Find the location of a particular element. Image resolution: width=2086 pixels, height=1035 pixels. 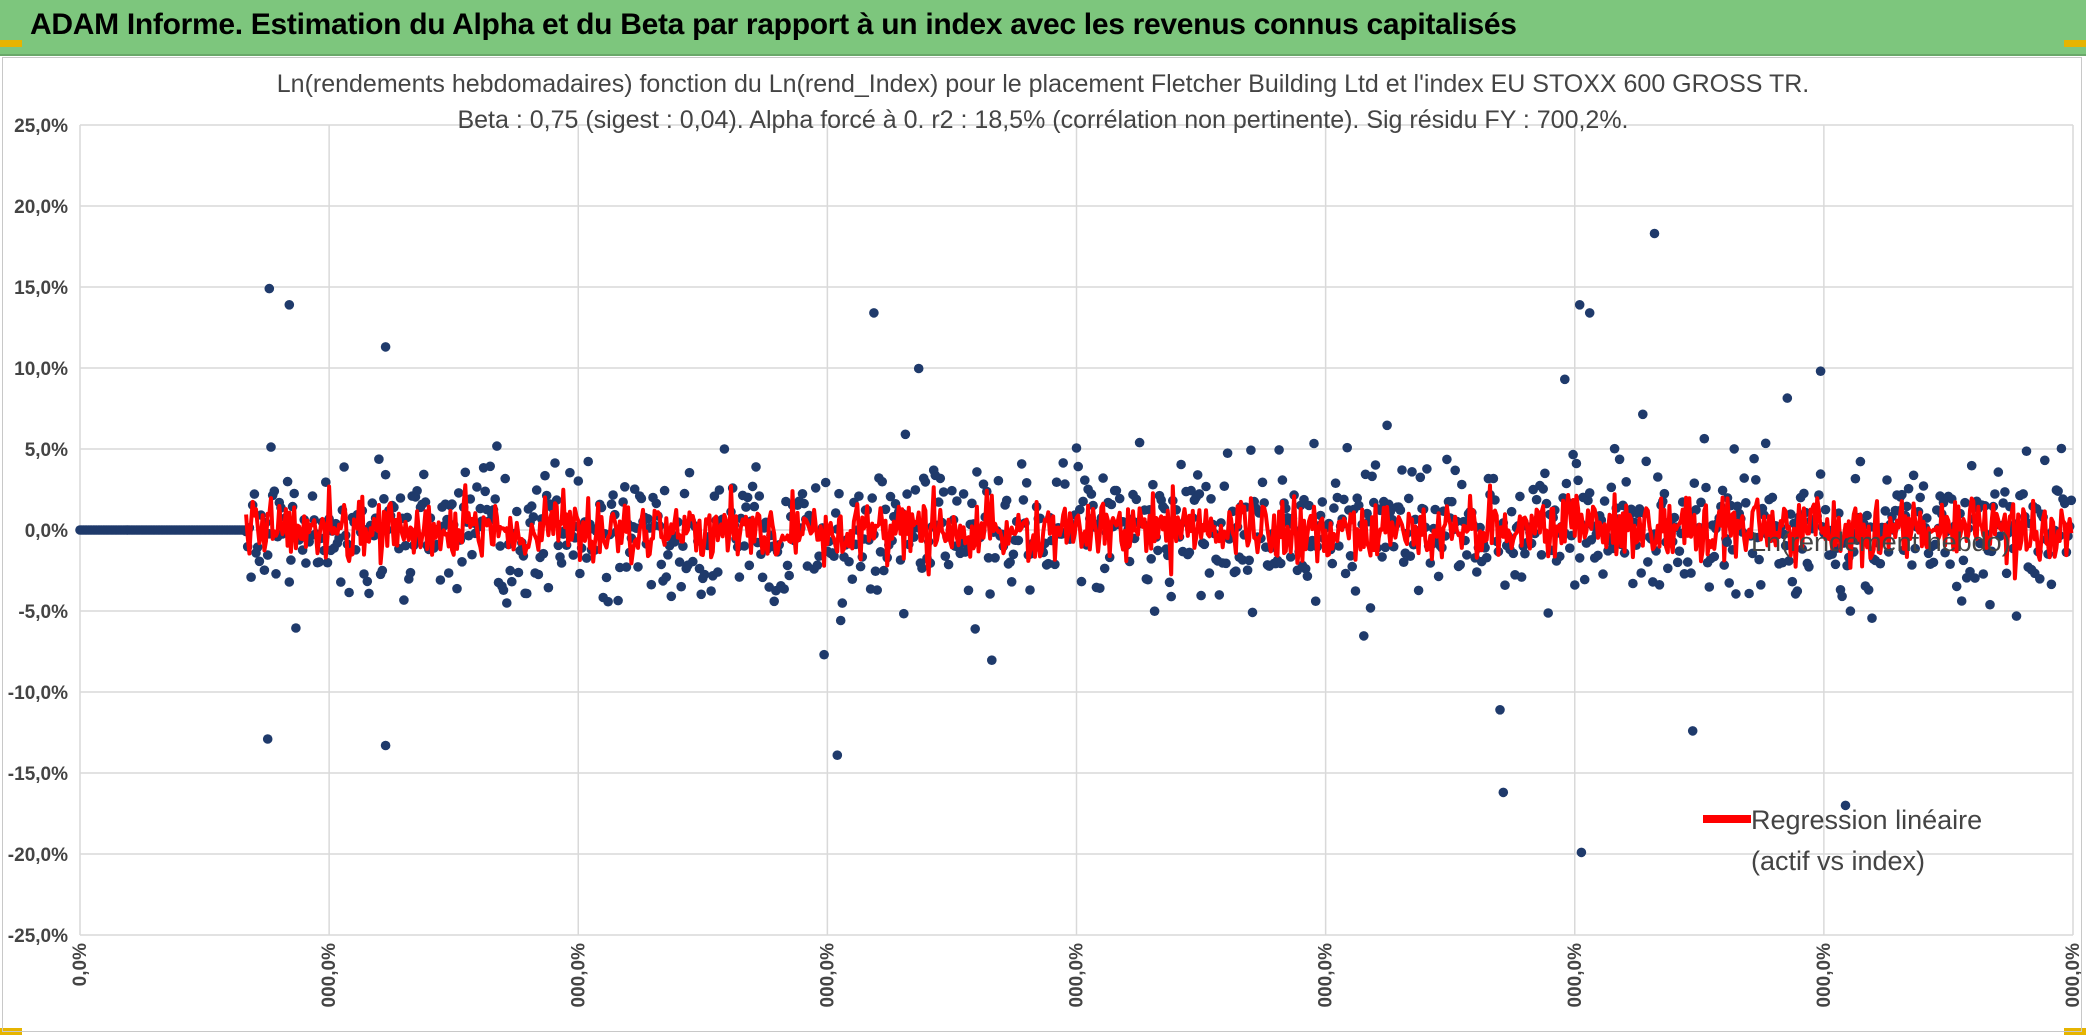

y-tick-label: -10,0% is located at coordinates (38, 693).